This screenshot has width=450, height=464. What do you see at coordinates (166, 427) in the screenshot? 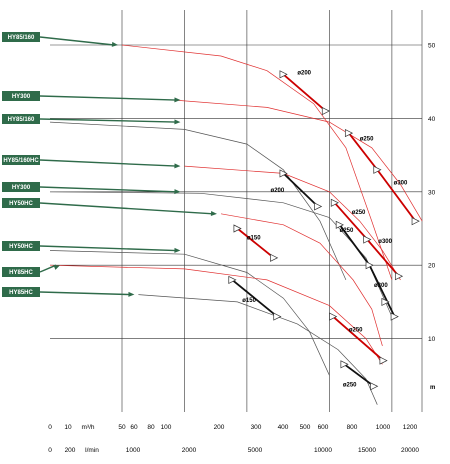
I see `x-tick-m3h: 100` at bounding box center [166, 427].